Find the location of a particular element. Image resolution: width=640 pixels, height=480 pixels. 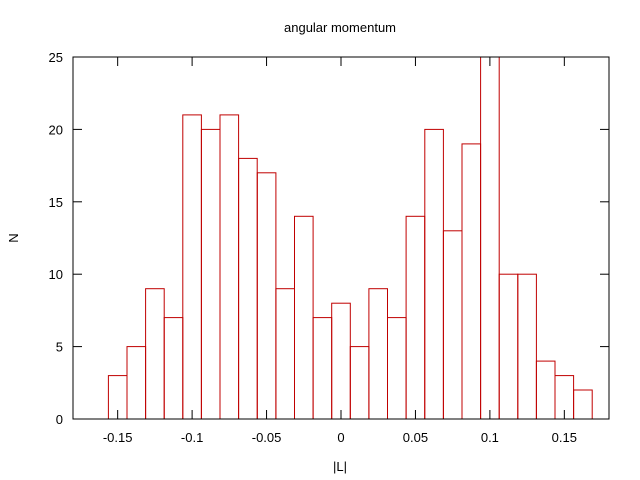

x-tick-label: -0.05 is located at coordinates (267, 437).